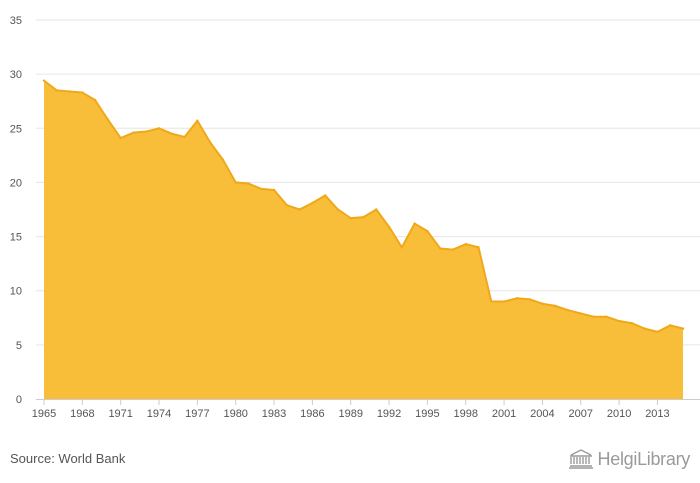 This screenshot has width=700, height=483. Describe the element at coordinates (16, 75) in the screenshot. I see `y-tick-label: 30` at that location.